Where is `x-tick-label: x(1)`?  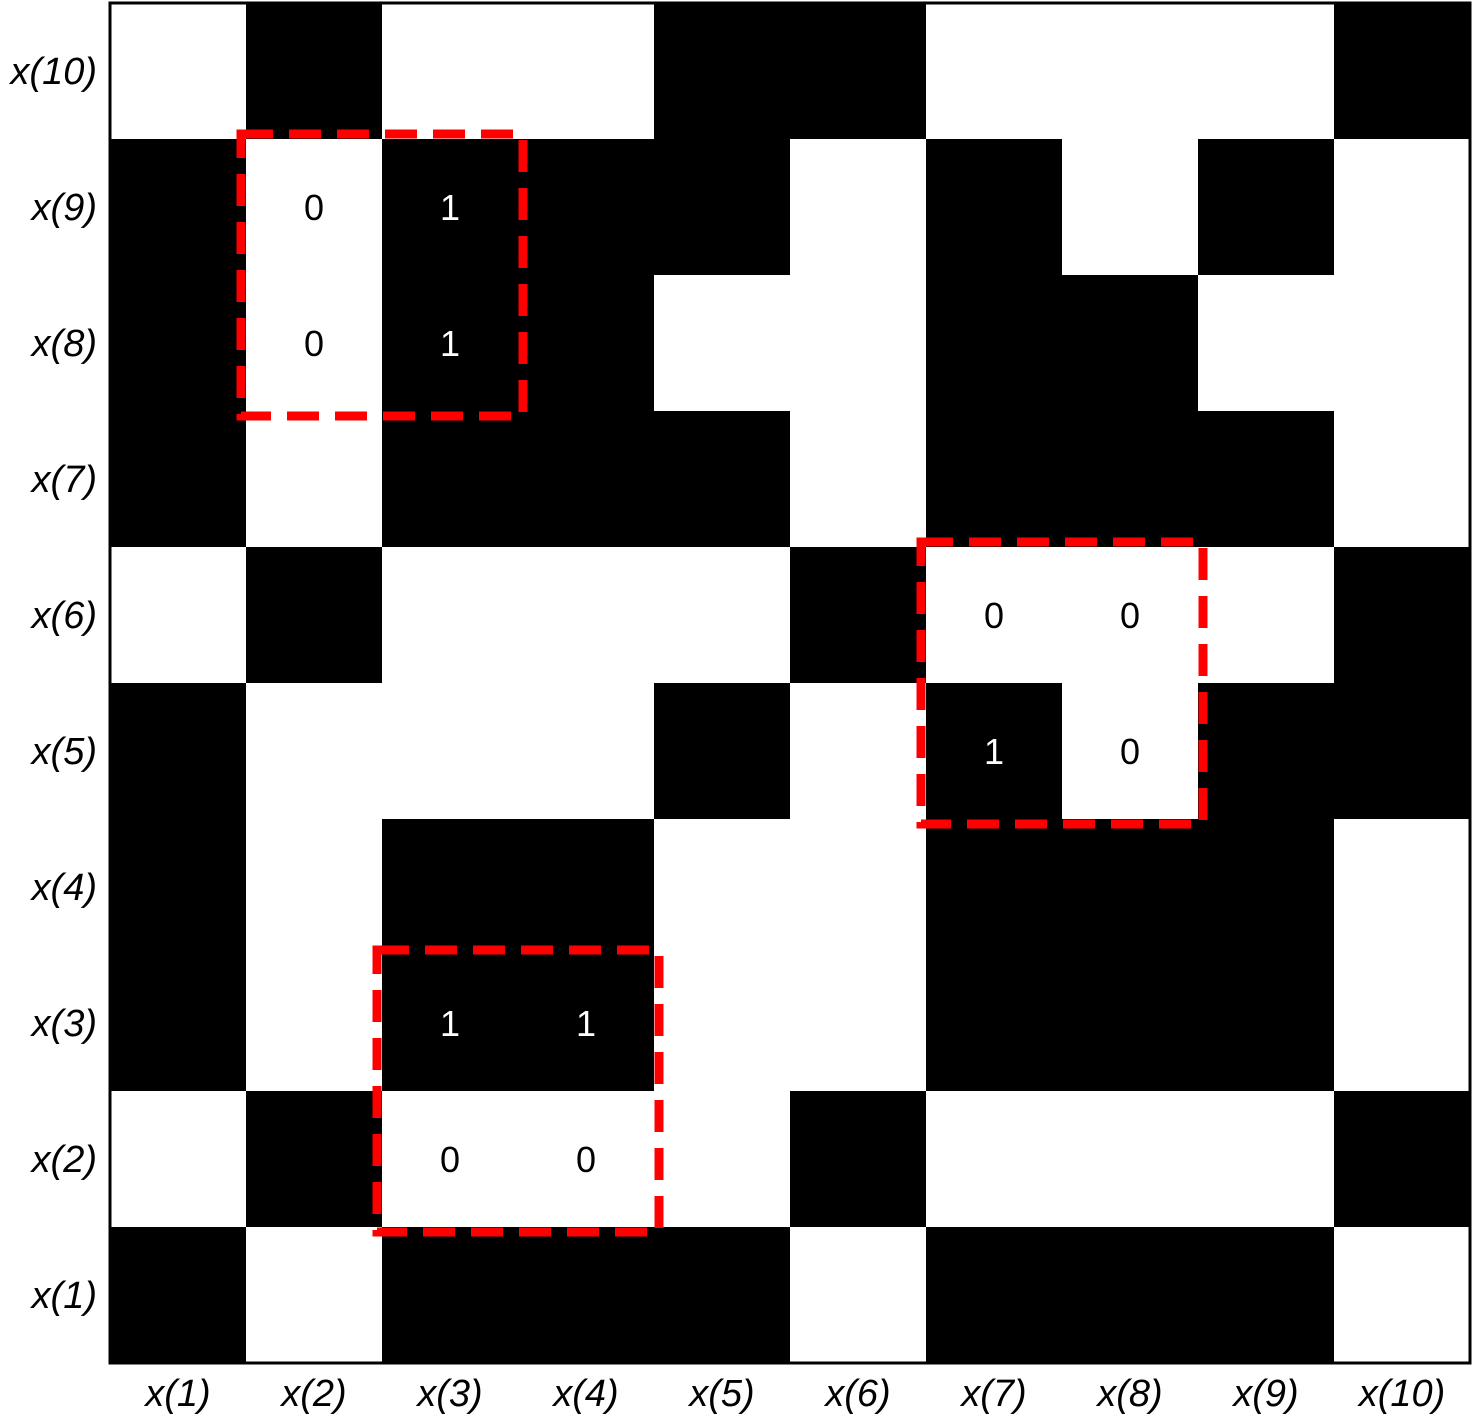 x-tick-label: x(1) is located at coordinates (176, 1394).